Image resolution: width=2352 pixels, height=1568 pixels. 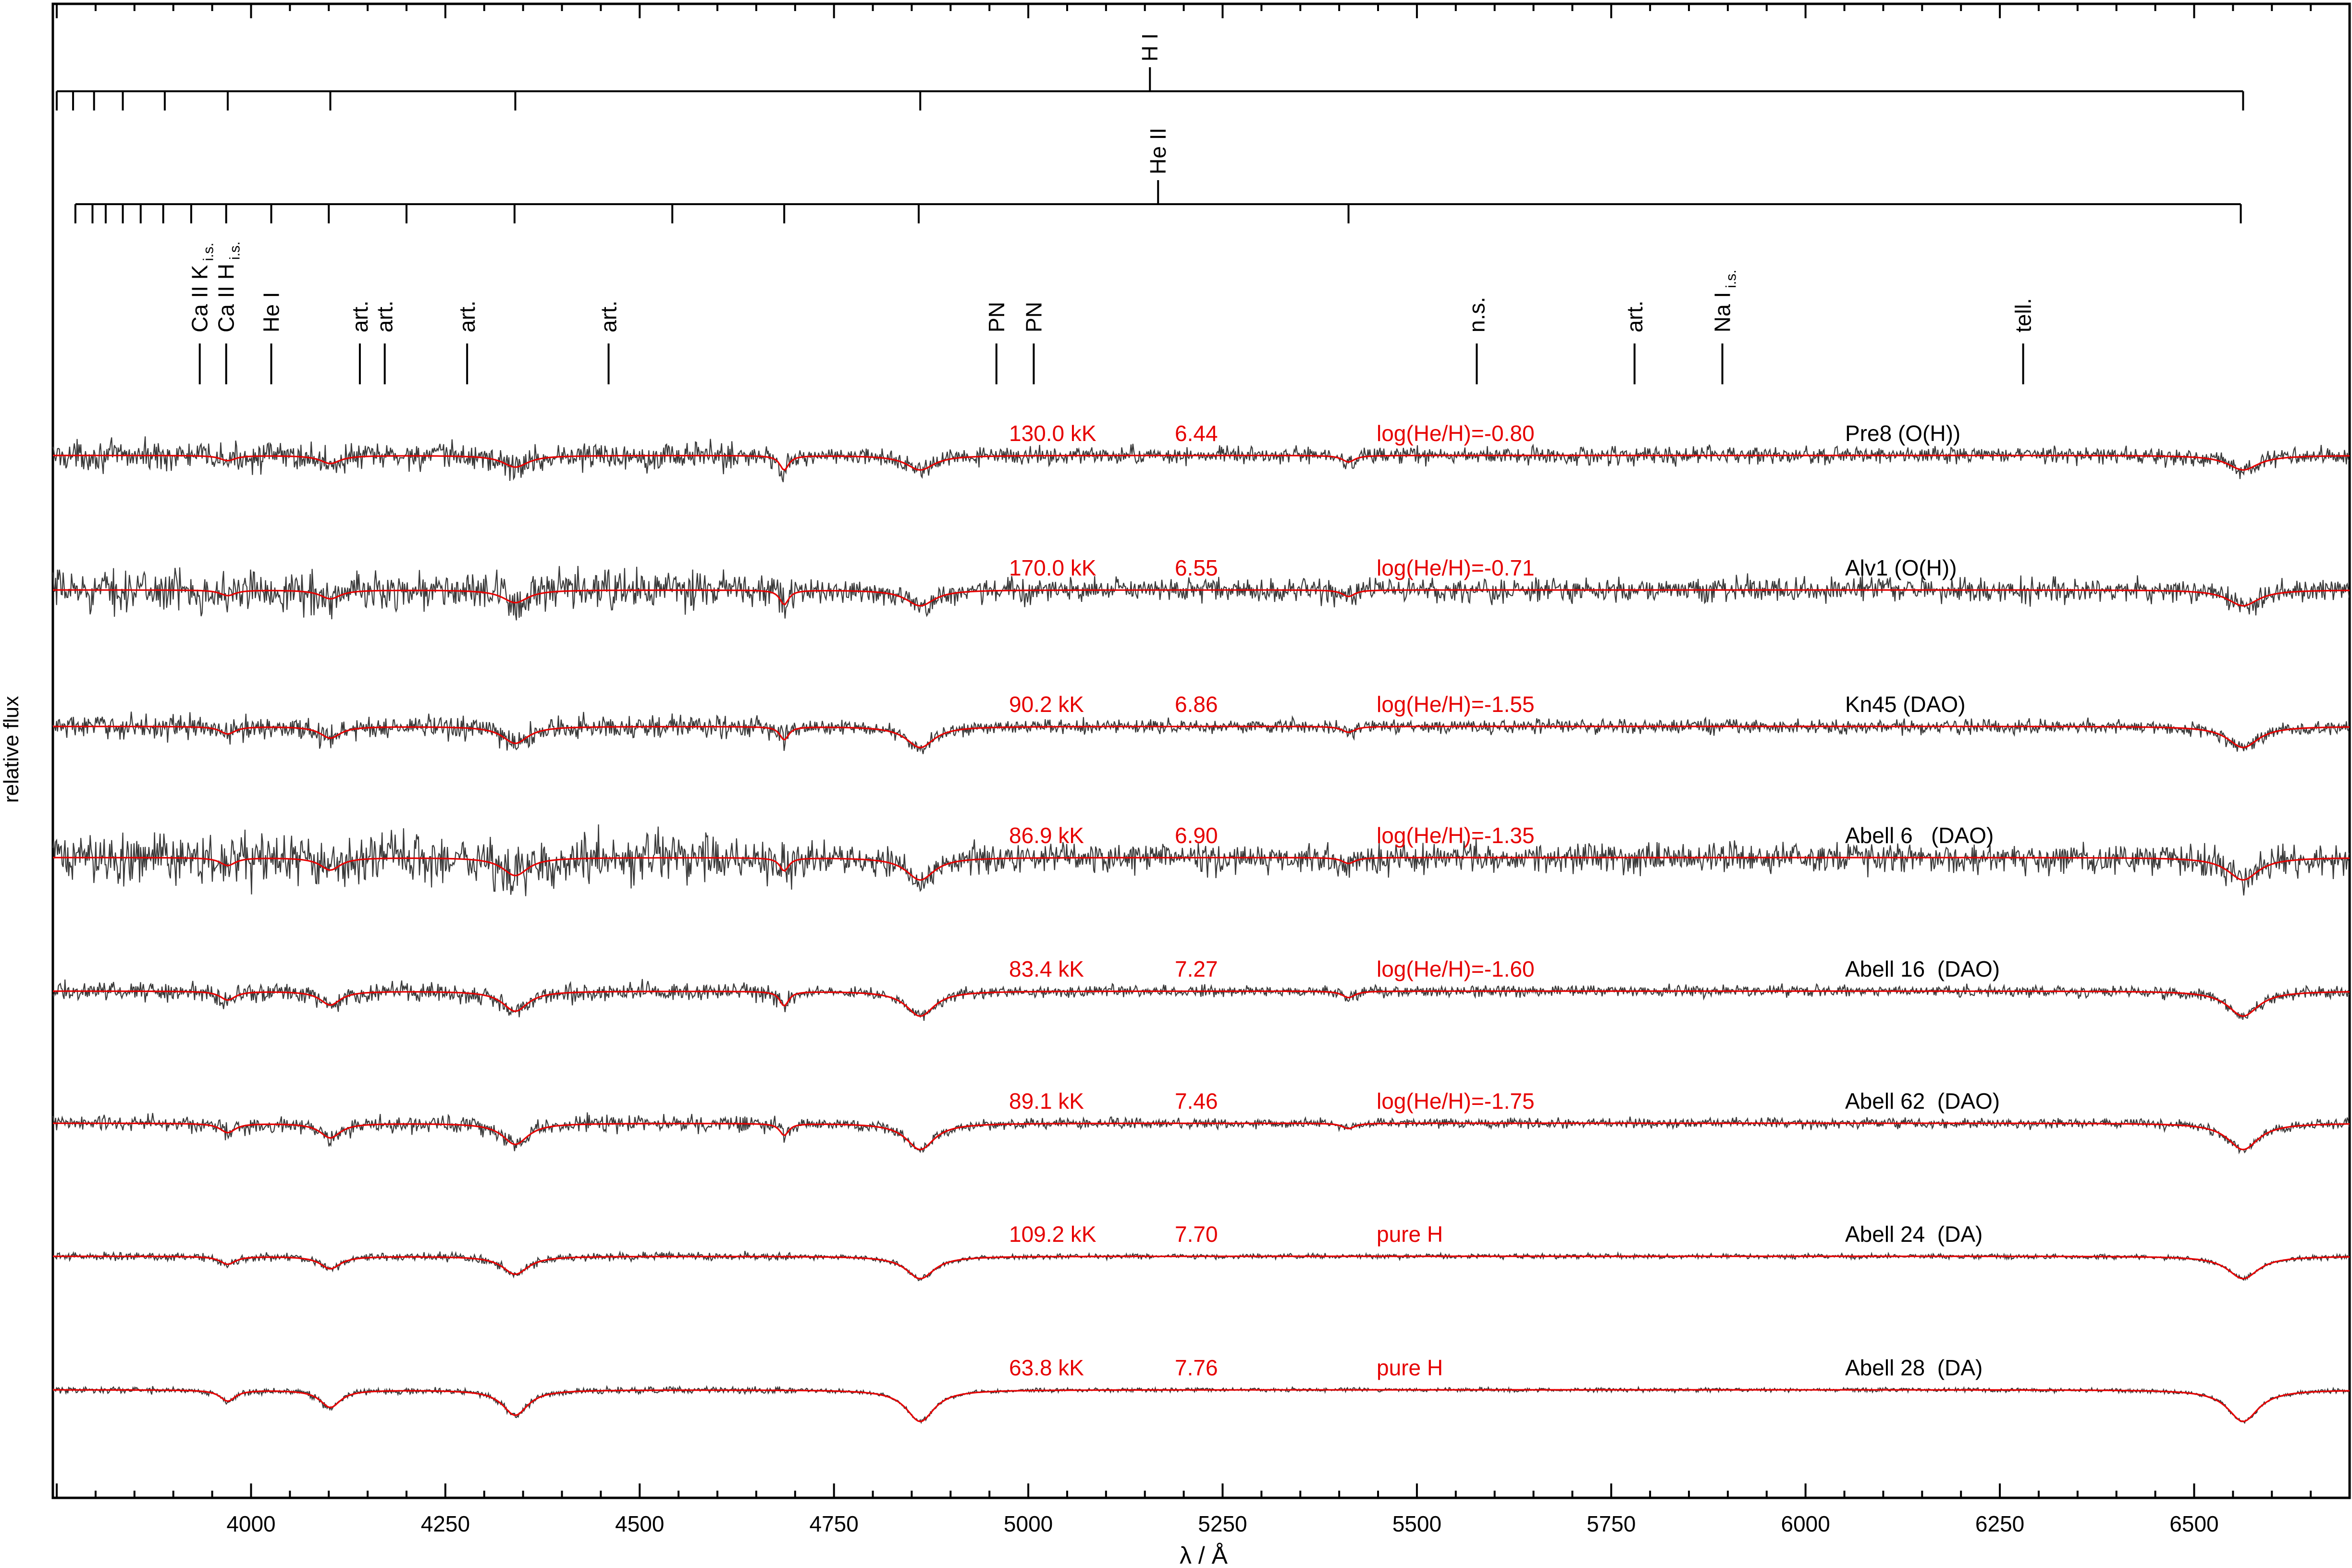 What do you see at coordinates (2193, 1523) in the screenshot?
I see `x-tick-label: 6500` at bounding box center [2193, 1523].